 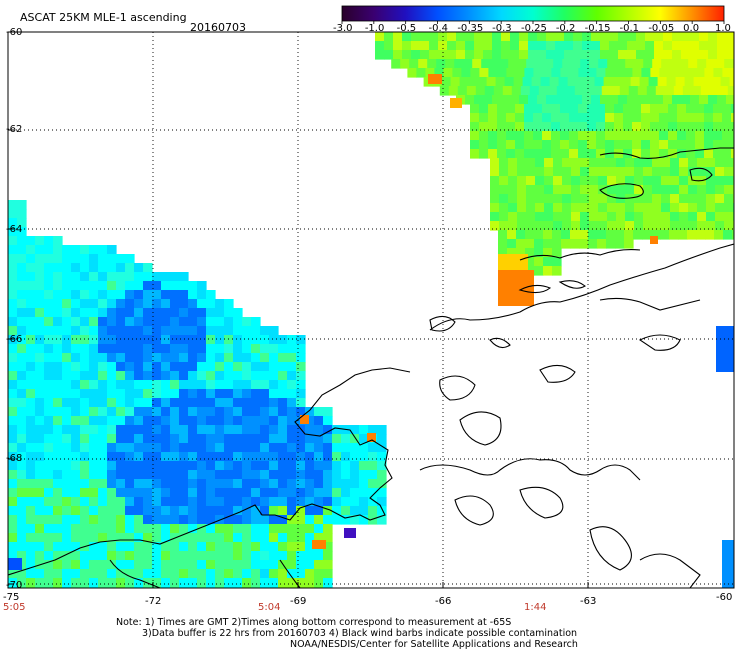 I want to click on colorbar-label: -1.0, so click(x=374, y=28).